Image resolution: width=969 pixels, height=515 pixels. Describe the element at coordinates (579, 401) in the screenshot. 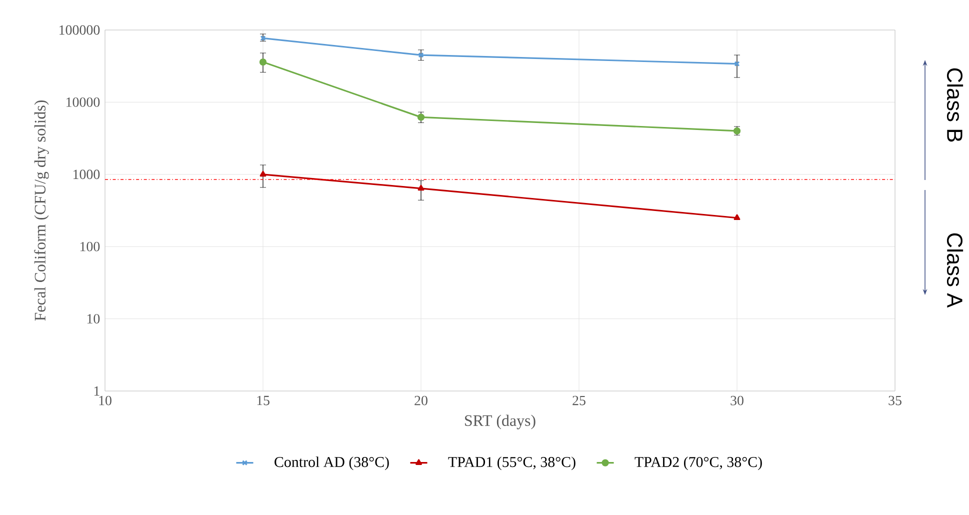

I see `x-tick-label: 25` at that location.